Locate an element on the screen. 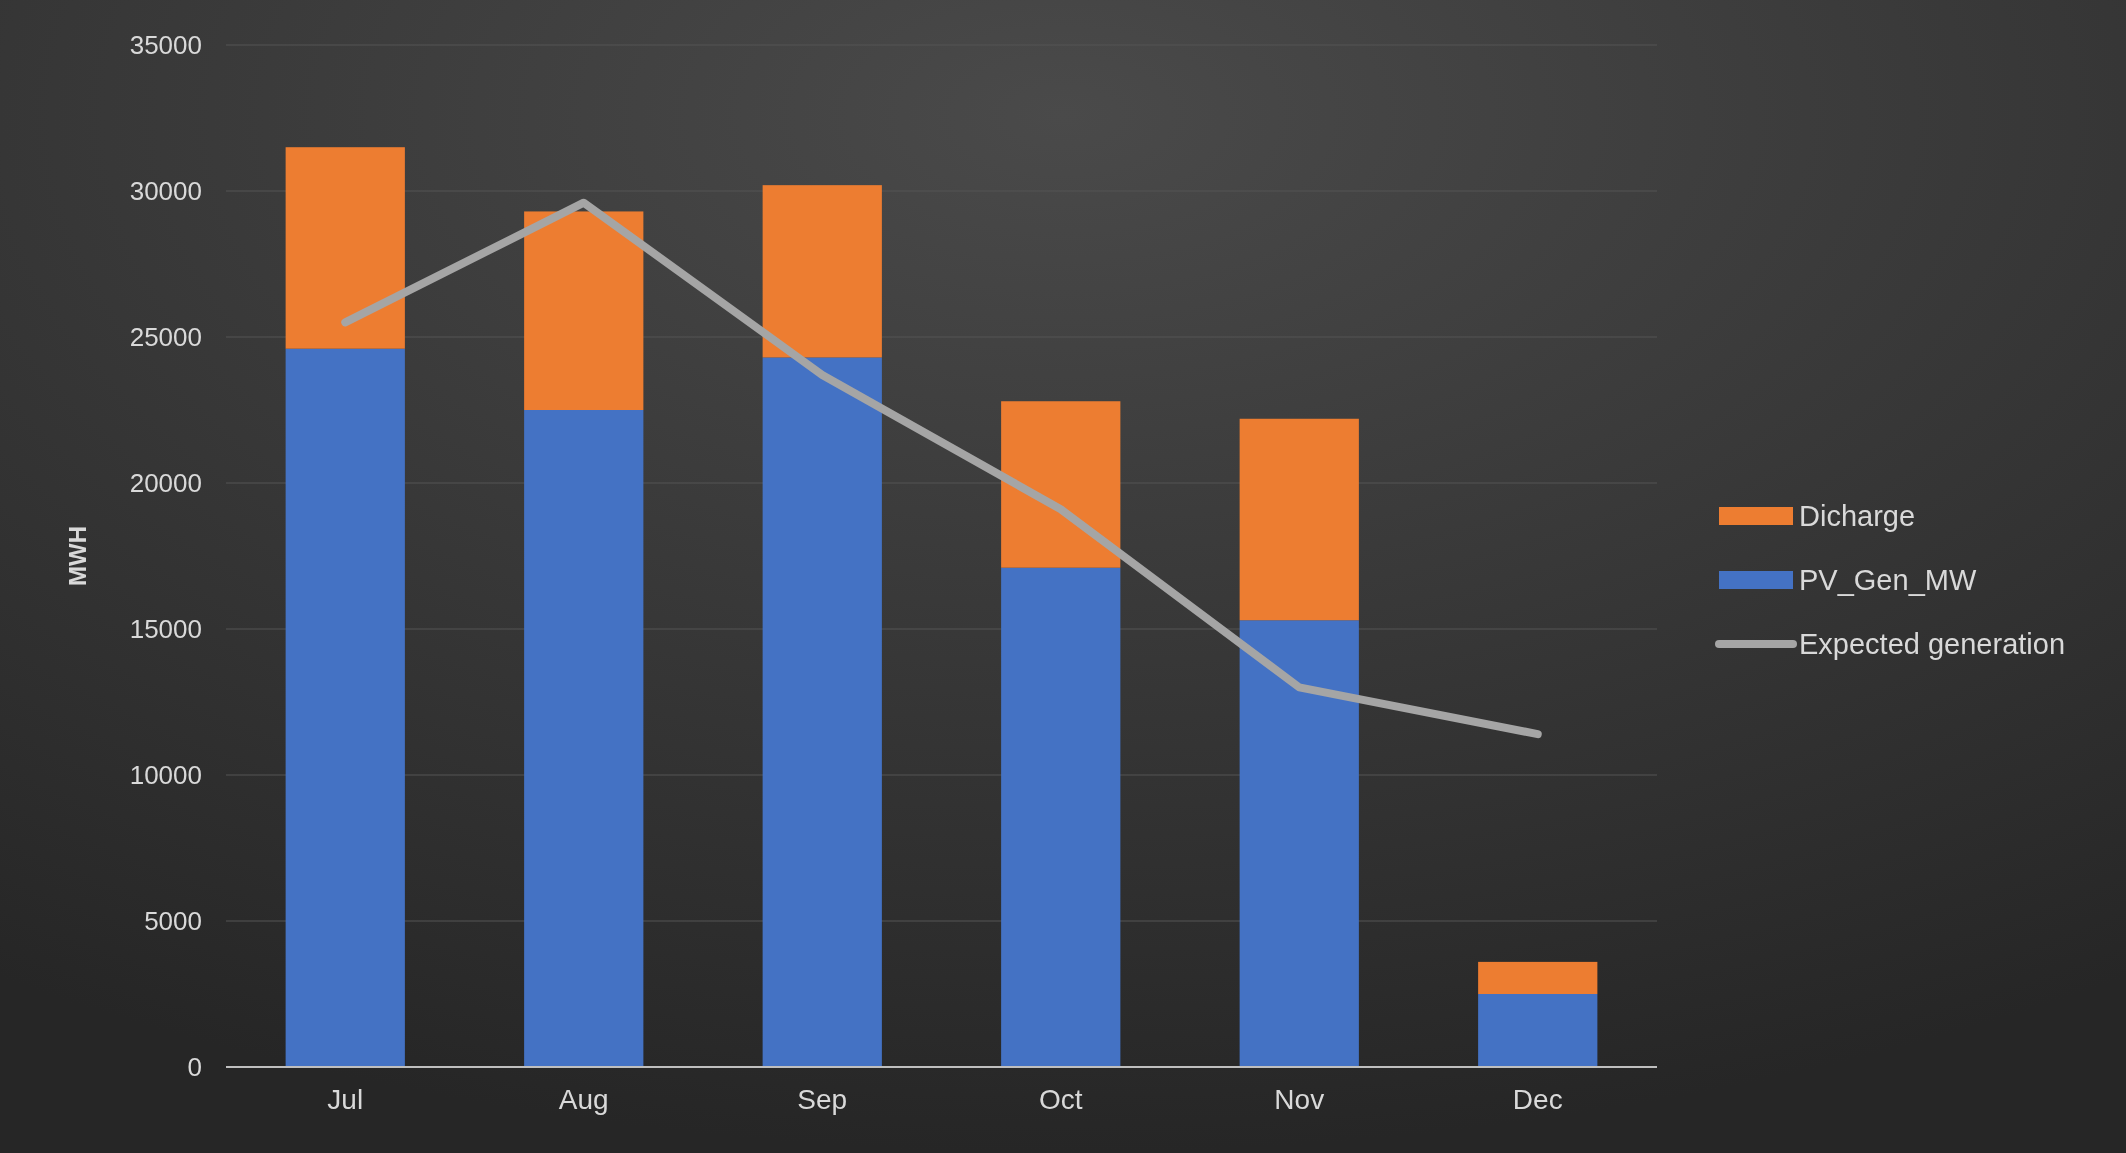 This screenshot has width=2126, height=1153. y-tick-label: 30000 is located at coordinates (165, 190).